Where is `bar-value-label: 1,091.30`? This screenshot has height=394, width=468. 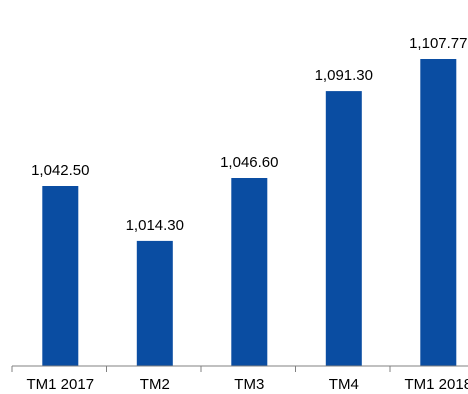 bar-value-label: 1,091.30 is located at coordinates (344, 75).